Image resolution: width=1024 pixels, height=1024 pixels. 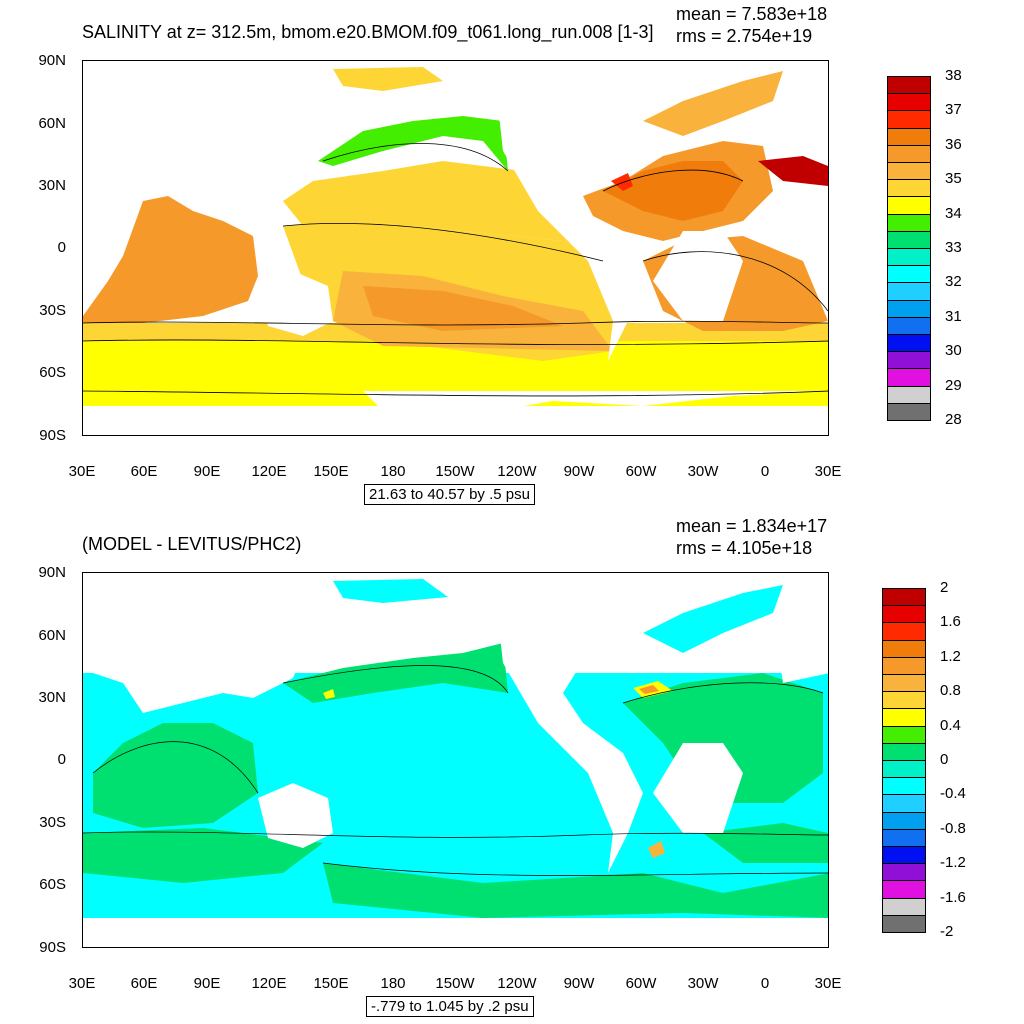 What do you see at coordinates (649, 689) in the screenshot?
I see `anomaly-gulfstream-core` at bounding box center [649, 689].